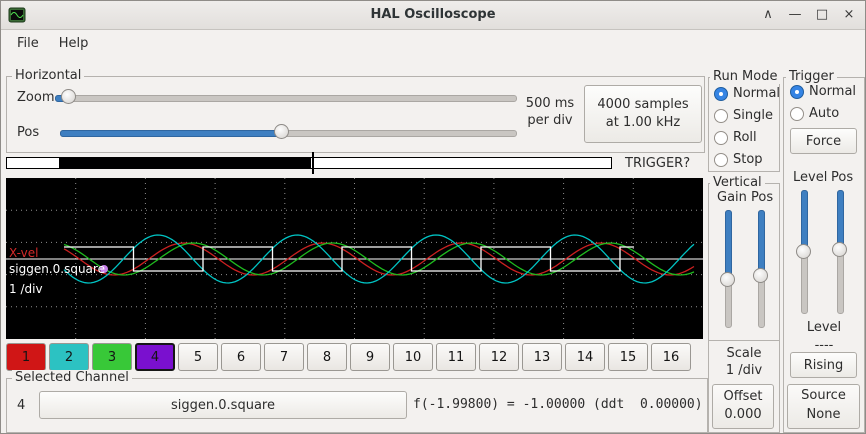 The height and width of the screenshot is (434, 866). What do you see at coordinates (73, 43) in the screenshot?
I see `menu-help: Help` at bounding box center [73, 43].